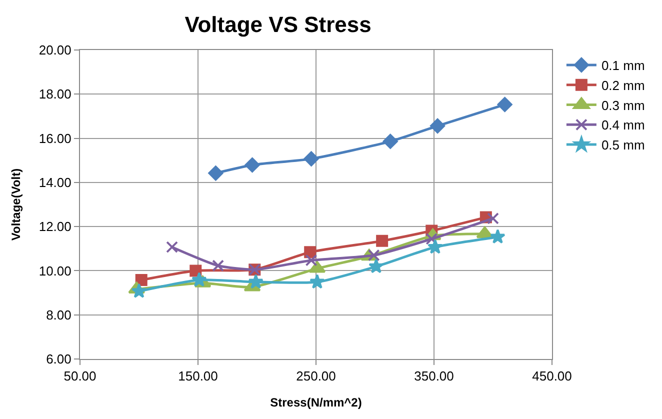  Describe the element at coordinates (80, 376) in the screenshot. I see `x-tick-label: 50.00` at that location.